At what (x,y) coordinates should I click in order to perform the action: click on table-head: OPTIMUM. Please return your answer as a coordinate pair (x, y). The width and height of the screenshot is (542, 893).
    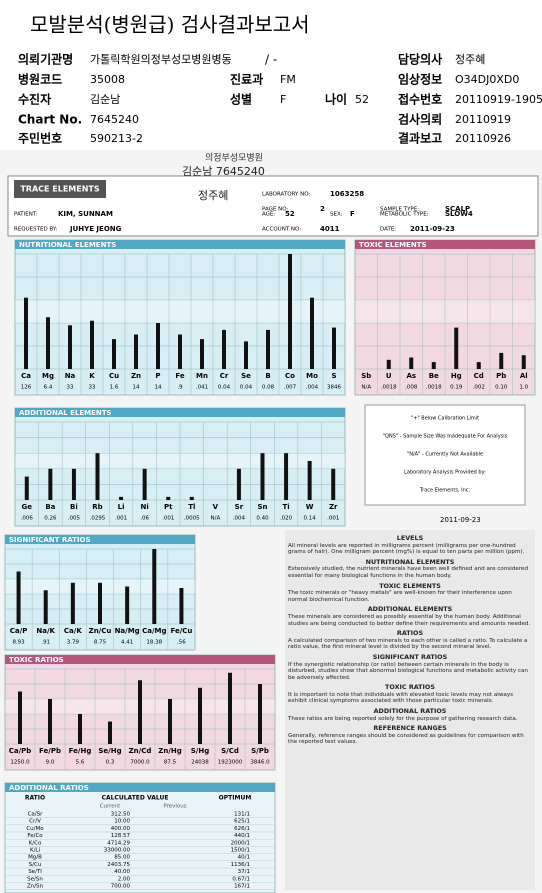
    Looking at the image, I should click on (235, 798).